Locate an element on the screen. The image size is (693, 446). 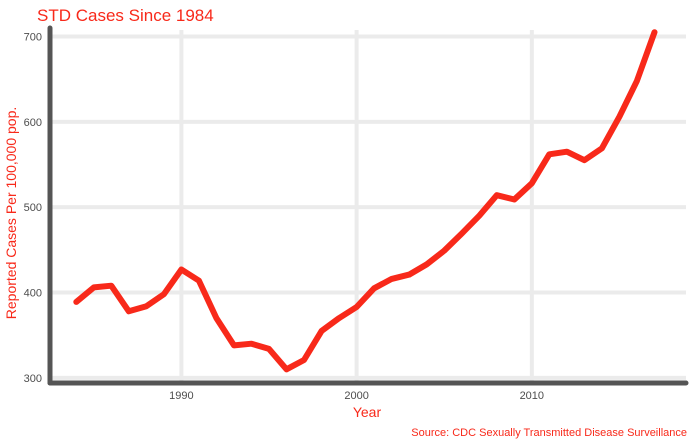
y-tick-labels: 300 400 500 600 700 is located at coordinates (33, 207).